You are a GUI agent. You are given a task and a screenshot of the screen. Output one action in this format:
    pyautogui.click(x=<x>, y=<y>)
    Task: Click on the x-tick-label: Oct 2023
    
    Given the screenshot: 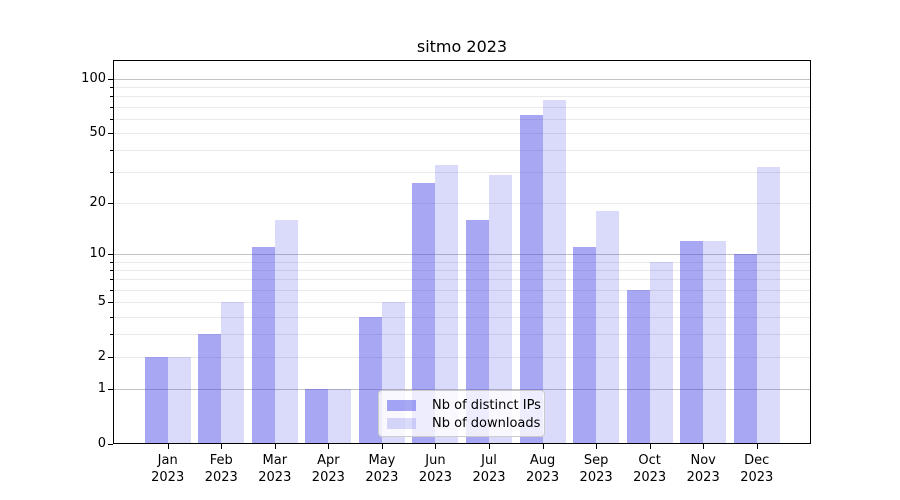 What is the action you would take?
    pyautogui.click(x=650, y=469)
    